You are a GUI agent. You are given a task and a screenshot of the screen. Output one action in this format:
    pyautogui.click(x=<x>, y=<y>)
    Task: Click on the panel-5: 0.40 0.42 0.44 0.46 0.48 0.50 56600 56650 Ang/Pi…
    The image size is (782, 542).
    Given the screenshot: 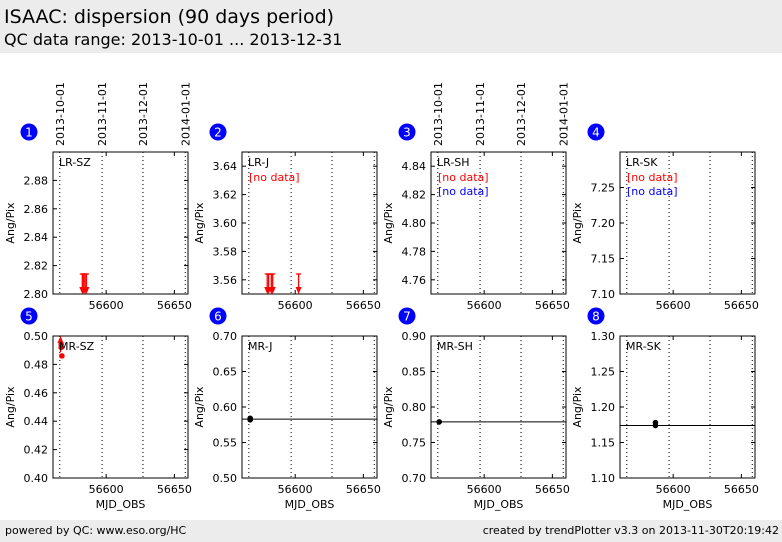 What is the action you would take?
    pyautogui.click(x=98, y=409)
    